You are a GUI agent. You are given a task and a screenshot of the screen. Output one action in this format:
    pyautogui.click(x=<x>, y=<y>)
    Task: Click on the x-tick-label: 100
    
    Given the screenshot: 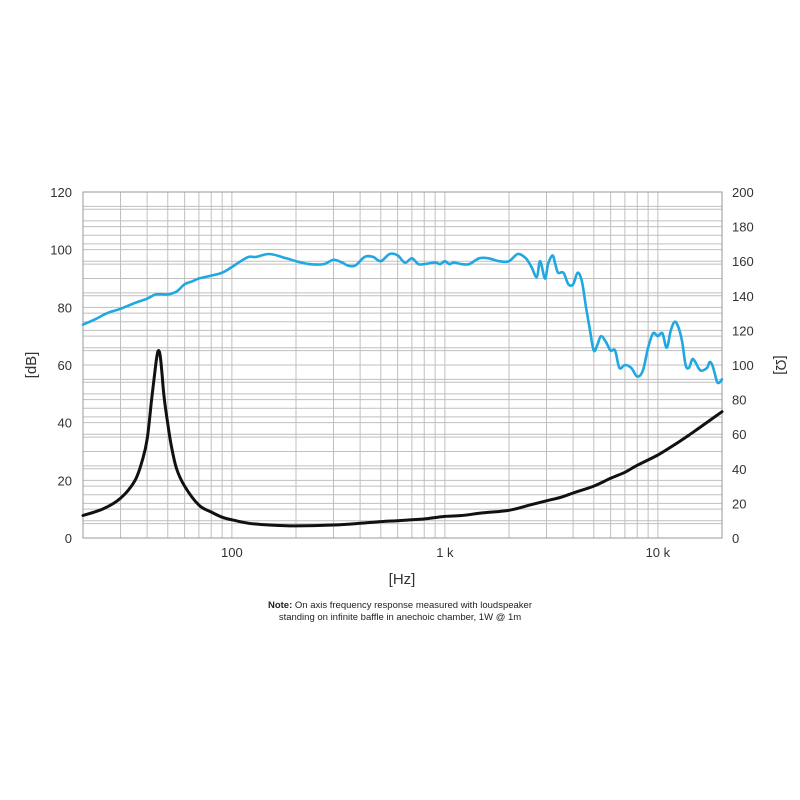 What is the action you would take?
    pyautogui.click(x=232, y=552)
    